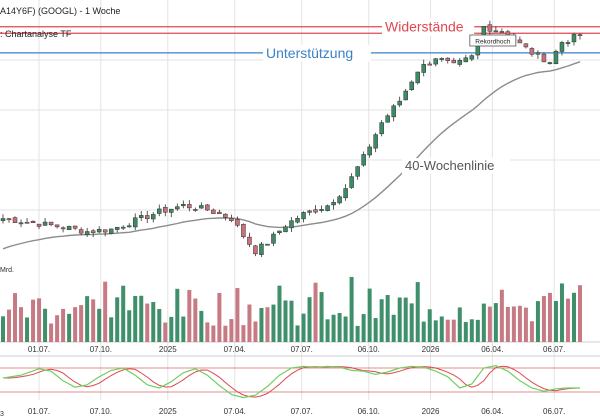  I want to click on x-tick-label: 01.07., so click(39, 349).